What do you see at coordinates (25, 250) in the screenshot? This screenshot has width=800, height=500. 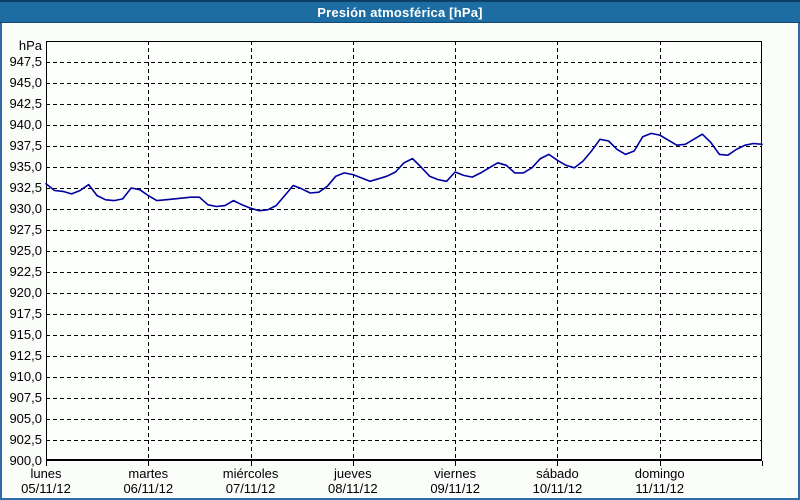 I see `y-tick-label: 925,0` at bounding box center [25, 250].